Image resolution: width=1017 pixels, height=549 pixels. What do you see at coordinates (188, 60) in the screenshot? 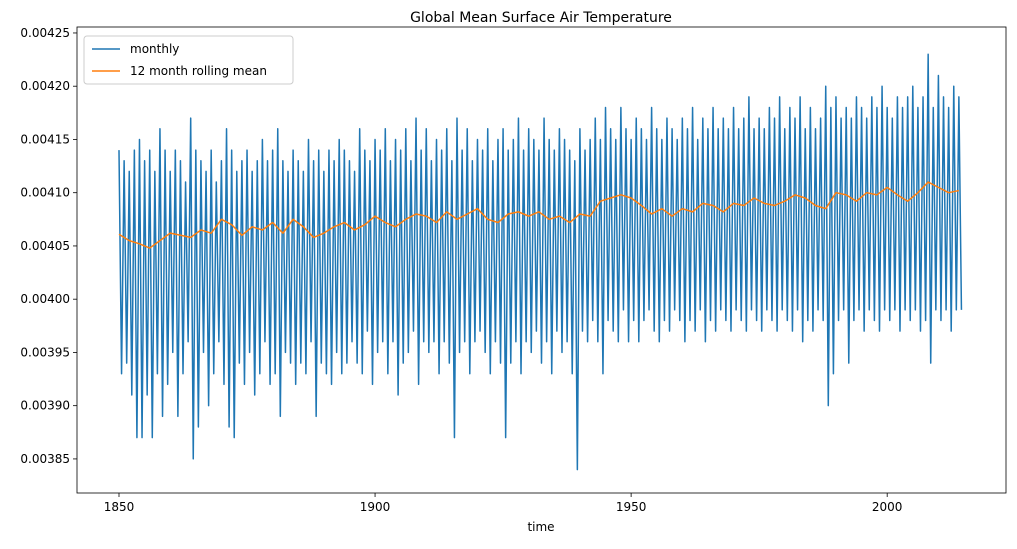
I see `legend-box` at bounding box center [188, 60].